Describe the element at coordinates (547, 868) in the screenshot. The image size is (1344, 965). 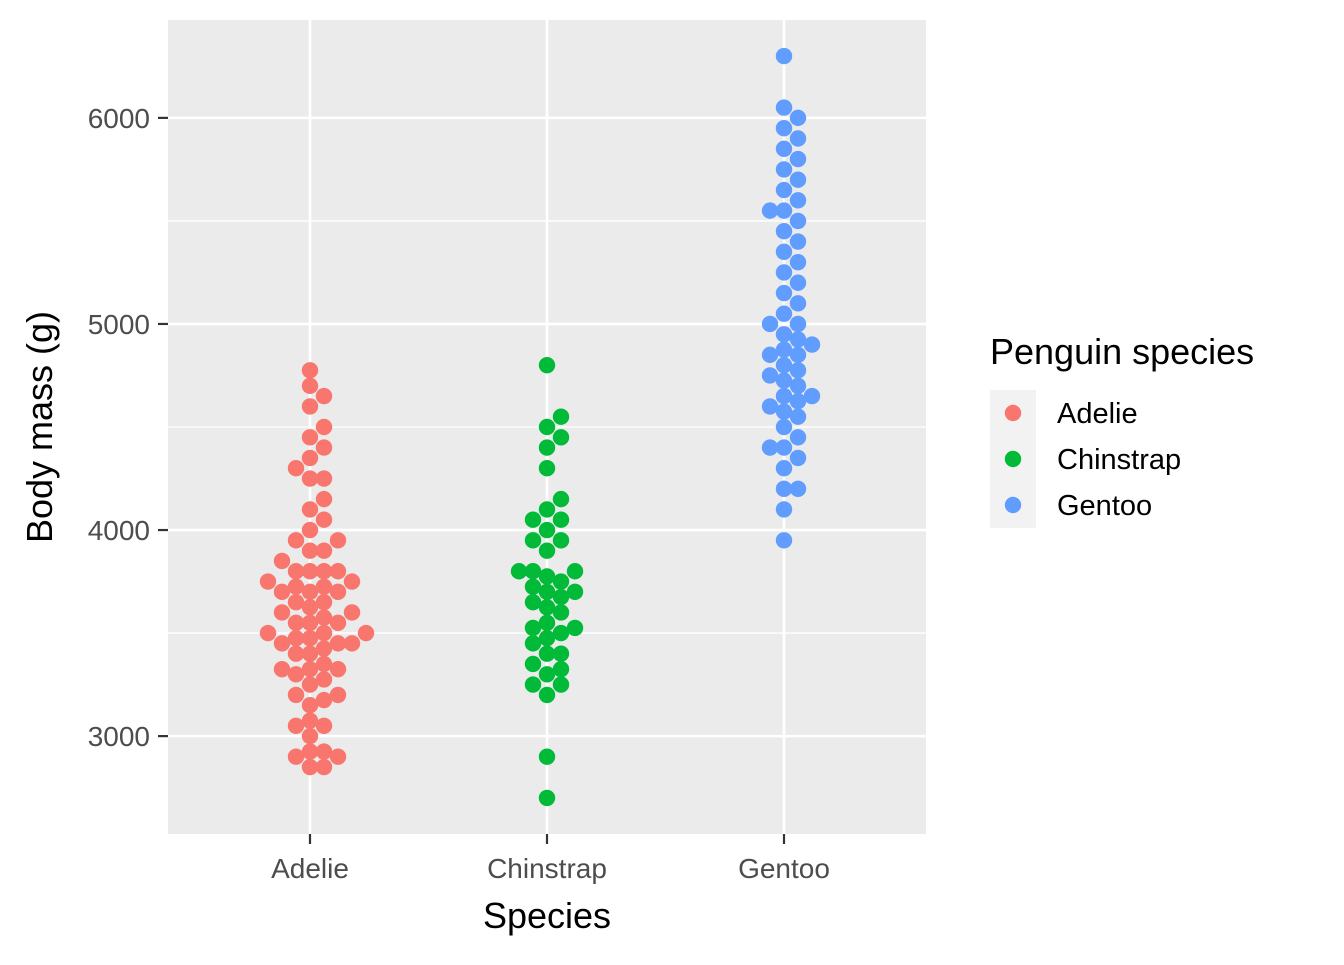
I see `x-tick-label: Chinstrap` at that location.